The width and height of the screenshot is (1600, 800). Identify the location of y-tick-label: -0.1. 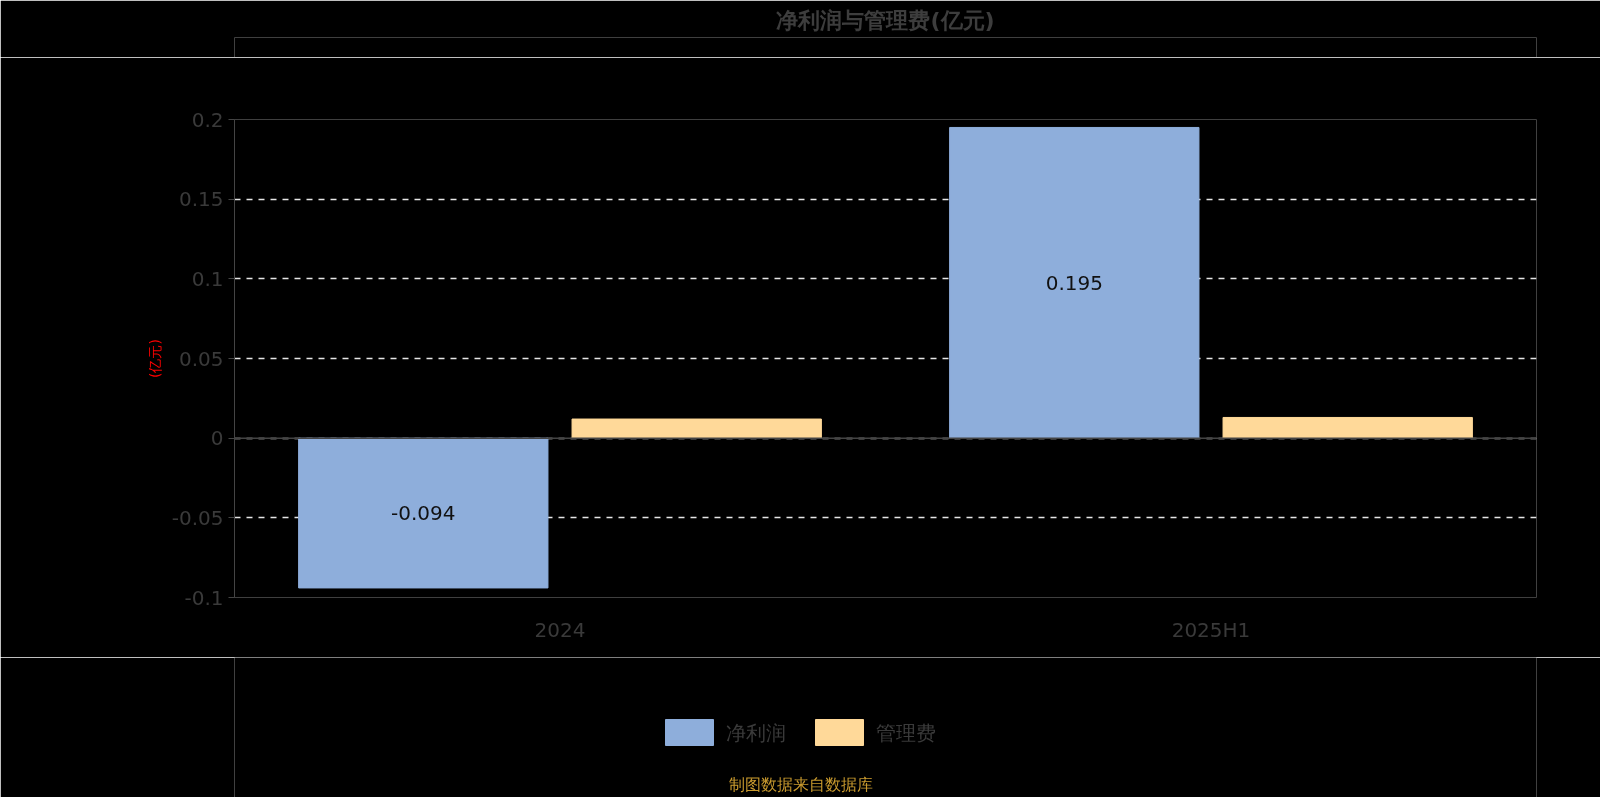
(204, 597).